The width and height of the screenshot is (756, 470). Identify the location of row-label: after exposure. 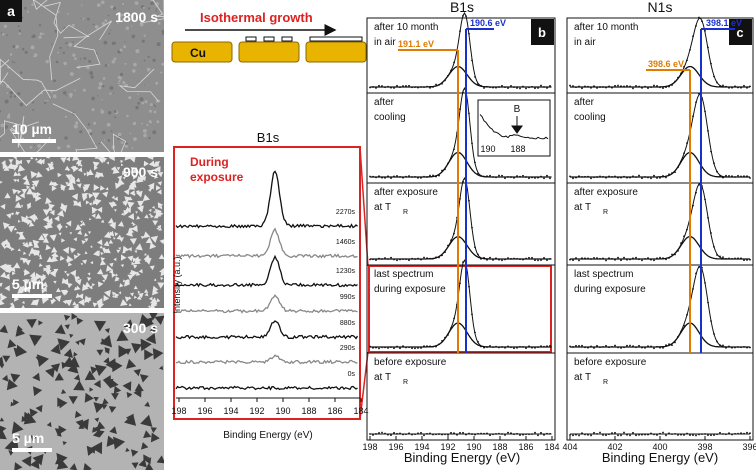
(606, 192).